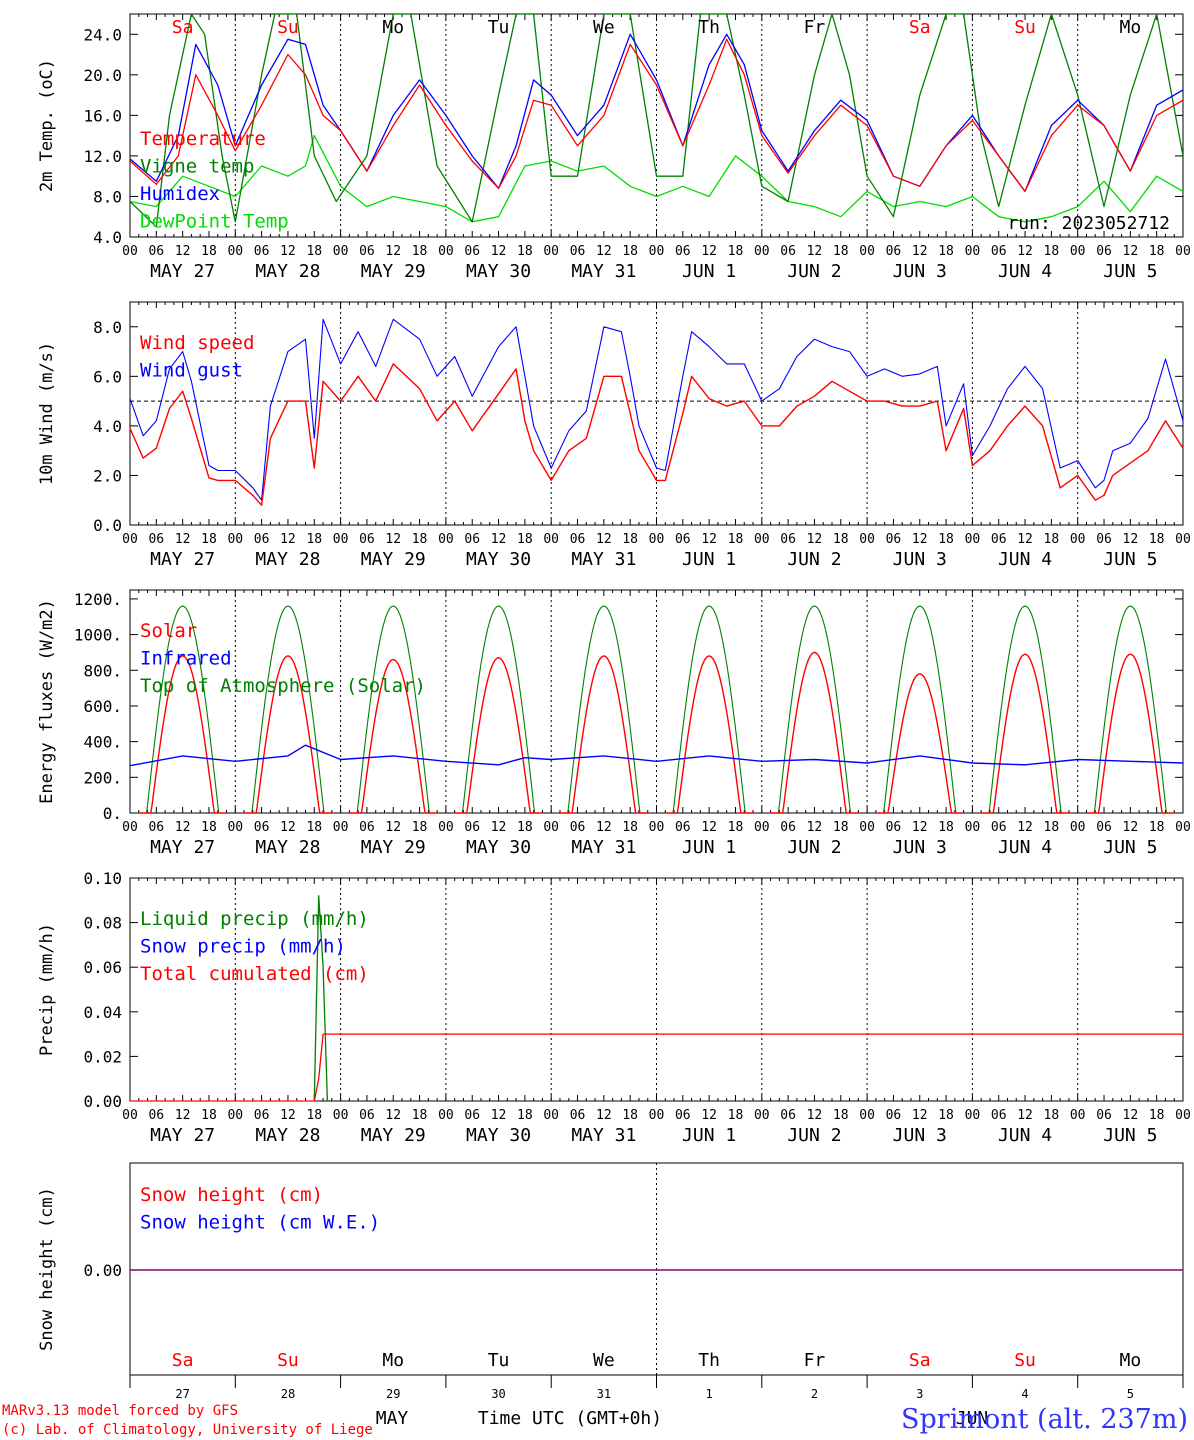  I want to click on y-tick-label: 6.0, so click(107, 376).